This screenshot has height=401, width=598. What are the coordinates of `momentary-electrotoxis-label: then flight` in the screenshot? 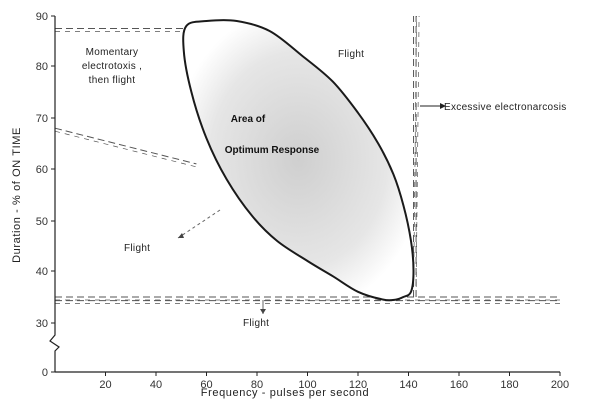 It's located at (112, 80).